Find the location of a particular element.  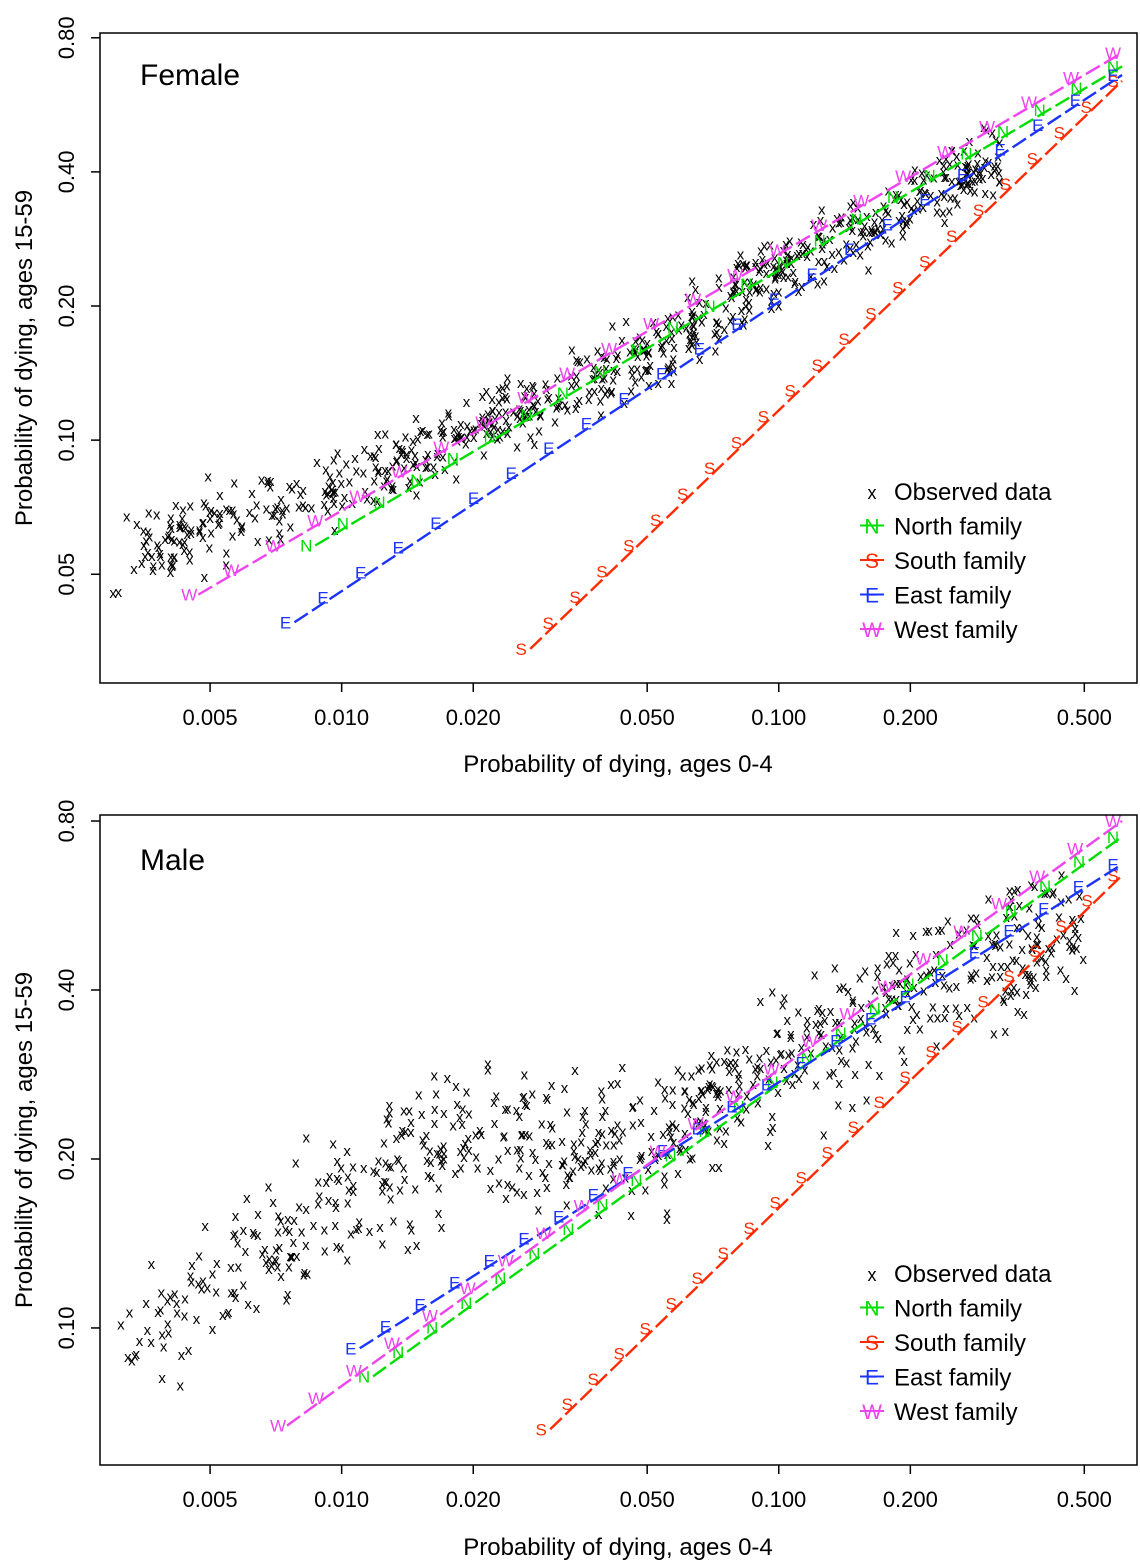

female-east-family-marker: E is located at coordinates (285, 622).